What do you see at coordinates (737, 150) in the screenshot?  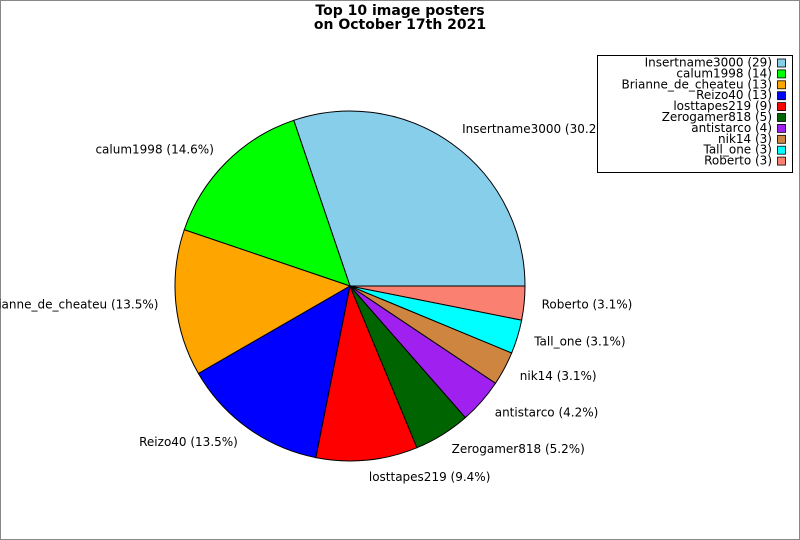 I see `legend-label: Tall_one (3)` at bounding box center [737, 150].